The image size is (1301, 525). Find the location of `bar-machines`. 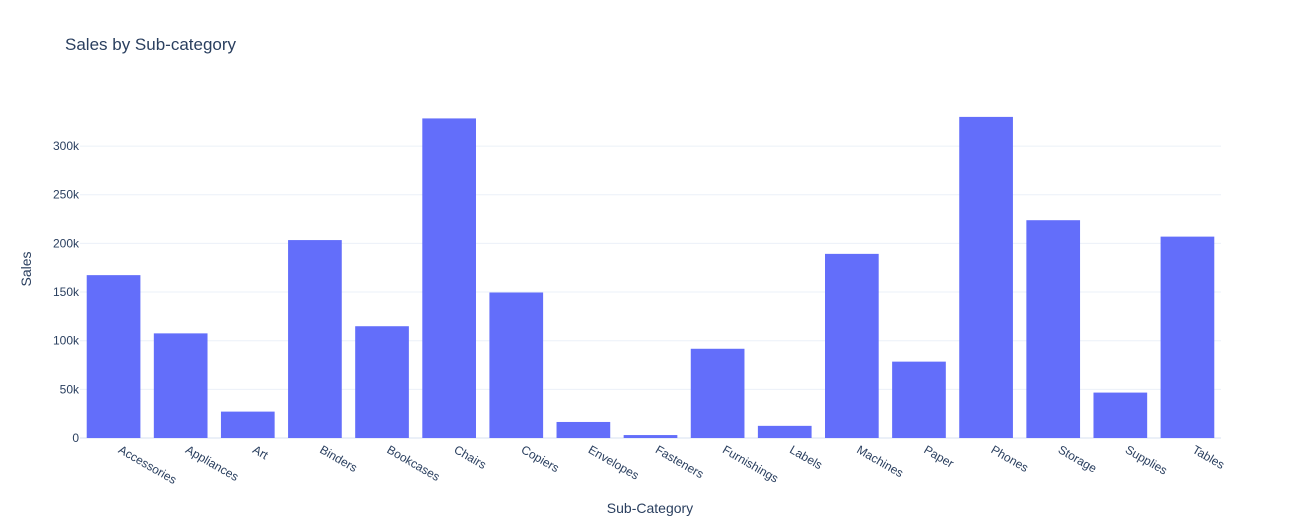

bar-machines is located at coordinates (852, 345).